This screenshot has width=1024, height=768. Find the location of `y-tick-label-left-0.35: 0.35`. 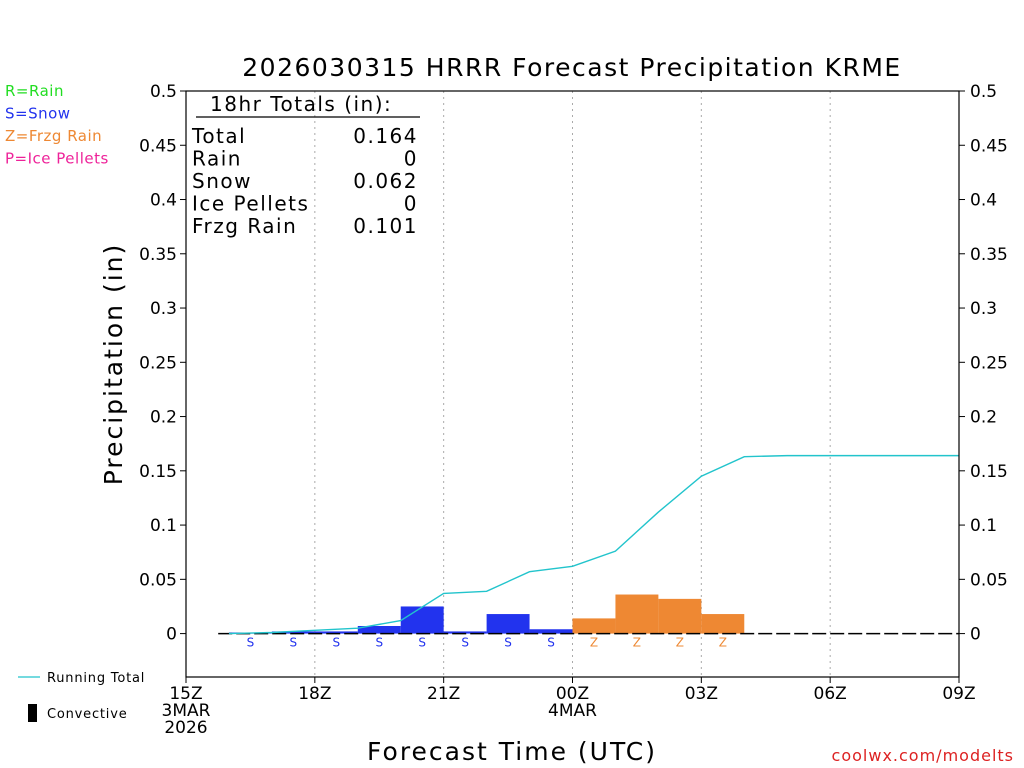

y-tick-label-left-0.35: 0.35 is located at coordinates (158, 255).